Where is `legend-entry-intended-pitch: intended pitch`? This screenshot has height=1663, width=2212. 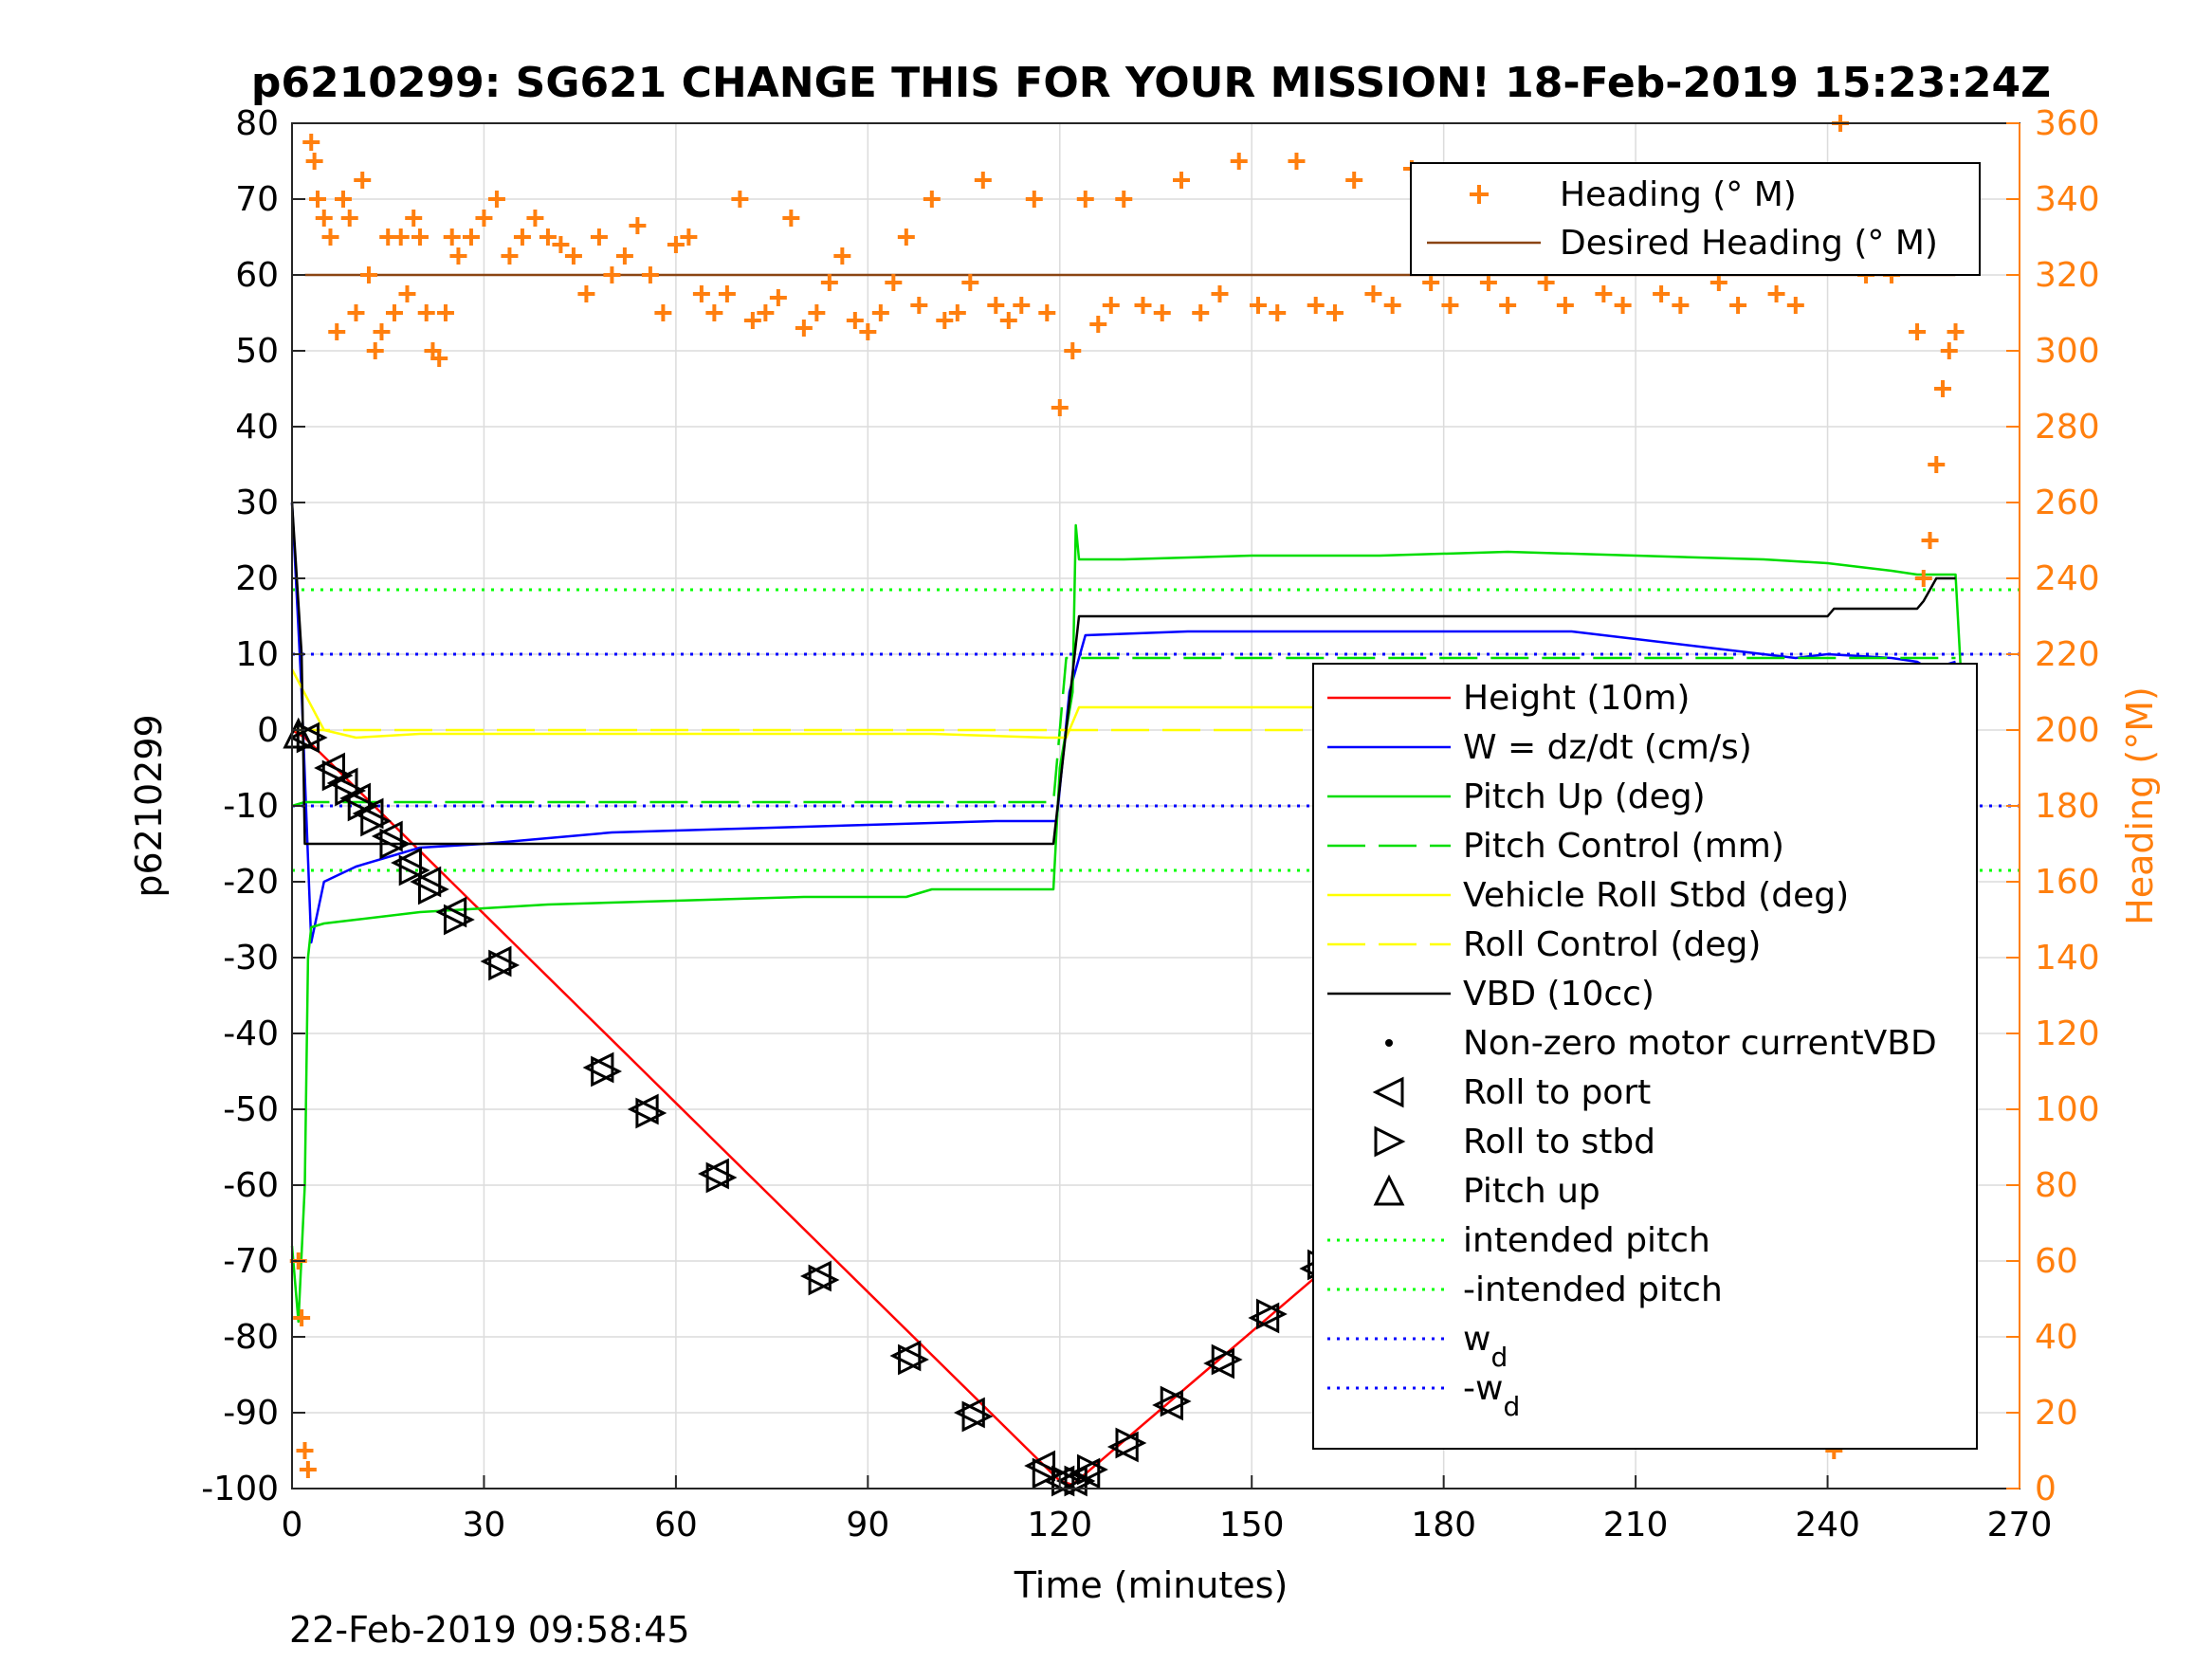
legend-entry-intended-pitch: intended pitch is located at coordinates (1586, 1240).